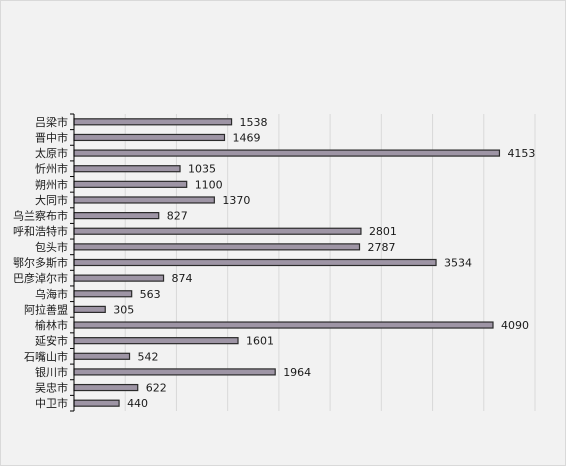 This screenshot has height=473, width=566. What do you see at coordinates (51, 122) in the screenshot?
I see `category-label: 吕梁市` at bounding box center [51, 122].